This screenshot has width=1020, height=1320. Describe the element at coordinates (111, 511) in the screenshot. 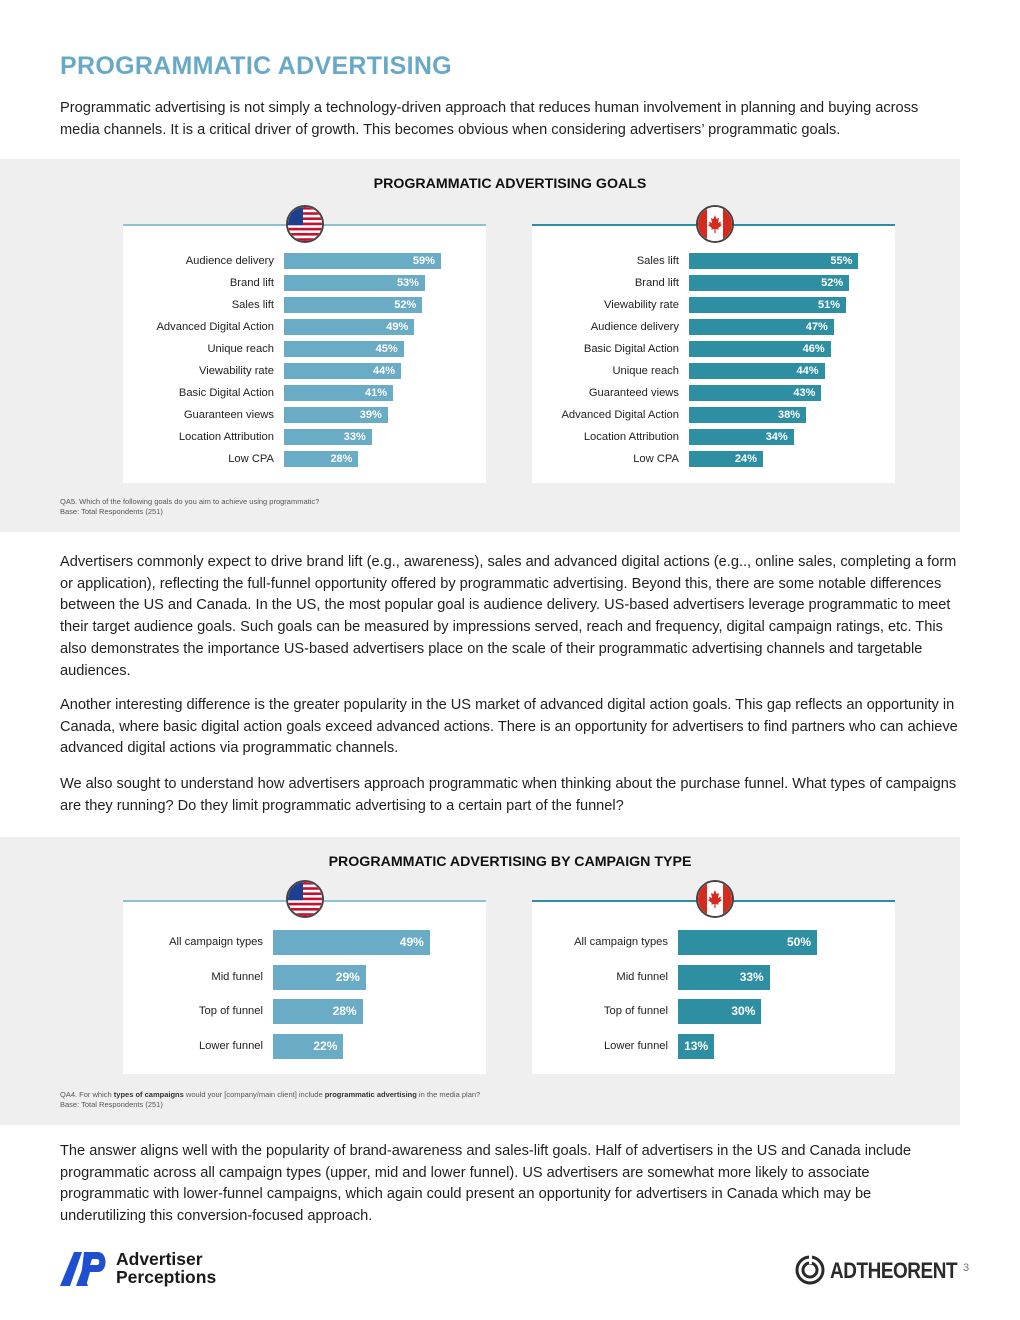

I see `goals-base-note: Base: Total Respondents (251)` at that location.